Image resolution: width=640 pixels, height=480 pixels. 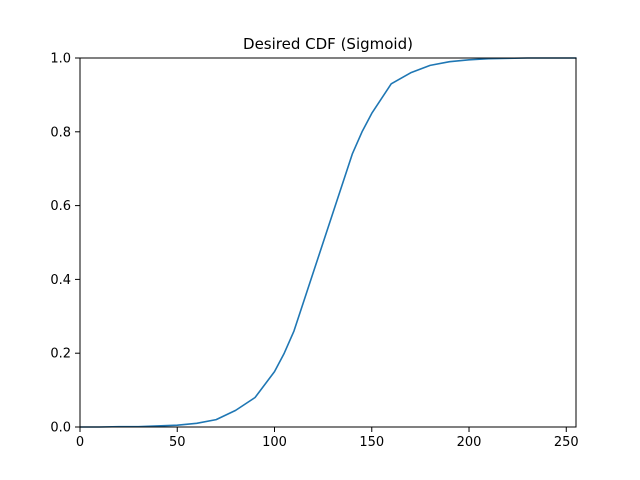 I want to click on chart-title: Desired CDF (Sigmoid), so click(x=328, y=44).